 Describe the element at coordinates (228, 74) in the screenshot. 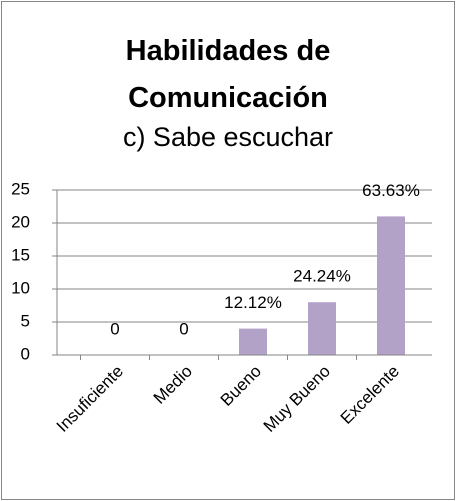

I see `chart-title: Habilidades de Comunicación` at that location.